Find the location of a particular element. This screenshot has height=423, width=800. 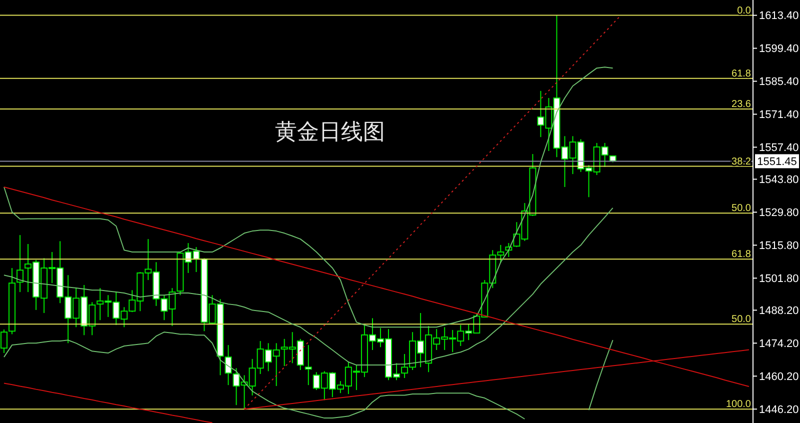

y-tick-label: 1585.40 is located at coordinates (779, 82).